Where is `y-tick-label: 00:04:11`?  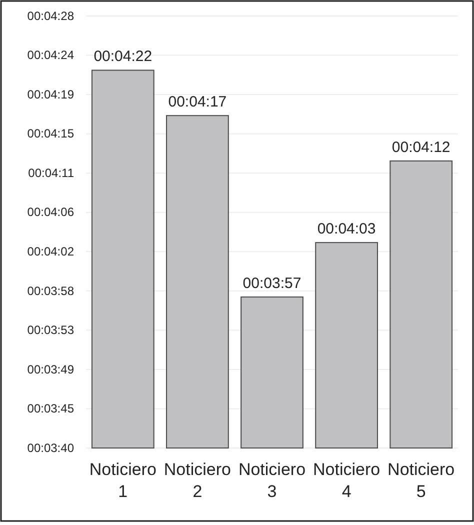 y-tick-label: 00:04:11 is located at coordinates (51, 173).